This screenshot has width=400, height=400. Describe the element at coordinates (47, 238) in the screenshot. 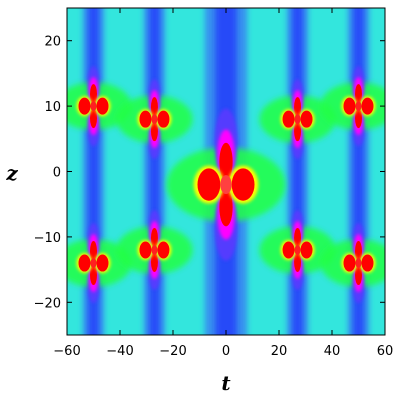

I see `y-tick-label: −10` at that location.